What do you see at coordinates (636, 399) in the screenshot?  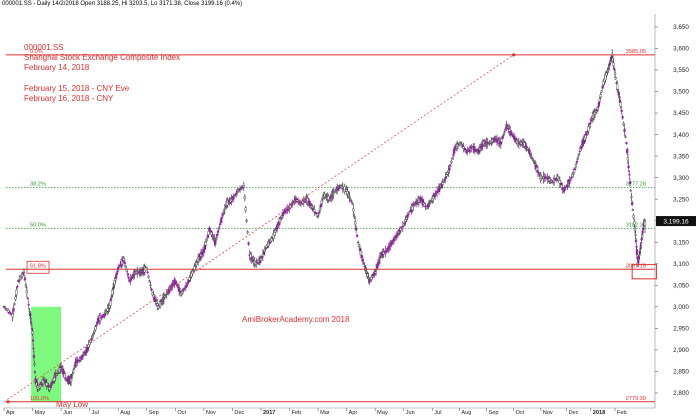 I see `fib-price-label: 2779.39` at bounding box center [636, 399].